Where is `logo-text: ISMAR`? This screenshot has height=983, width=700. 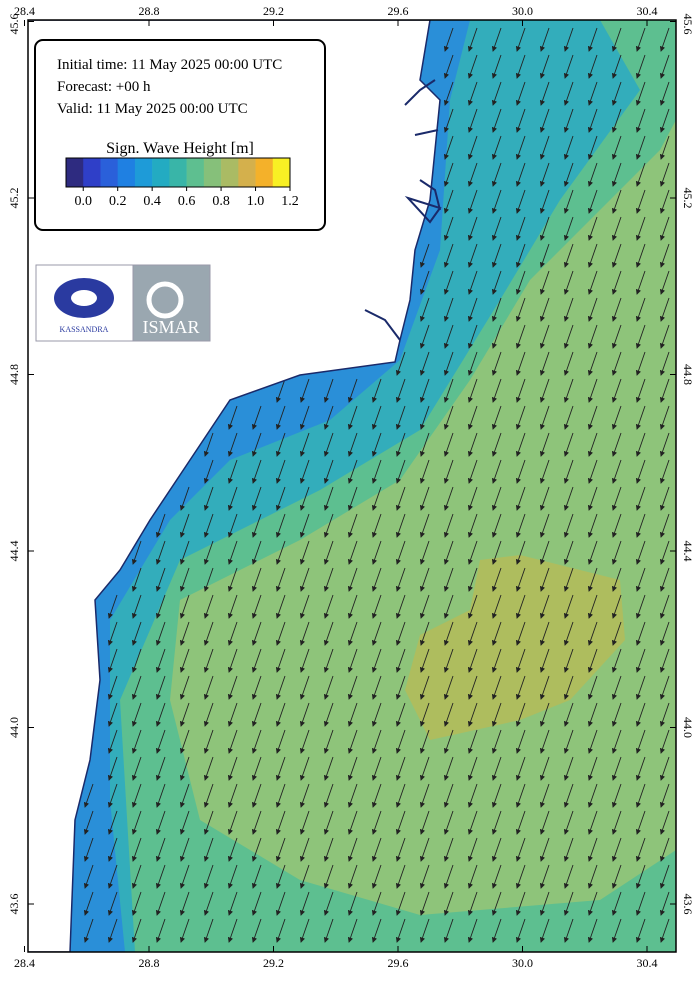
logo-text: ISMAR is located at coordinates (170, 327).